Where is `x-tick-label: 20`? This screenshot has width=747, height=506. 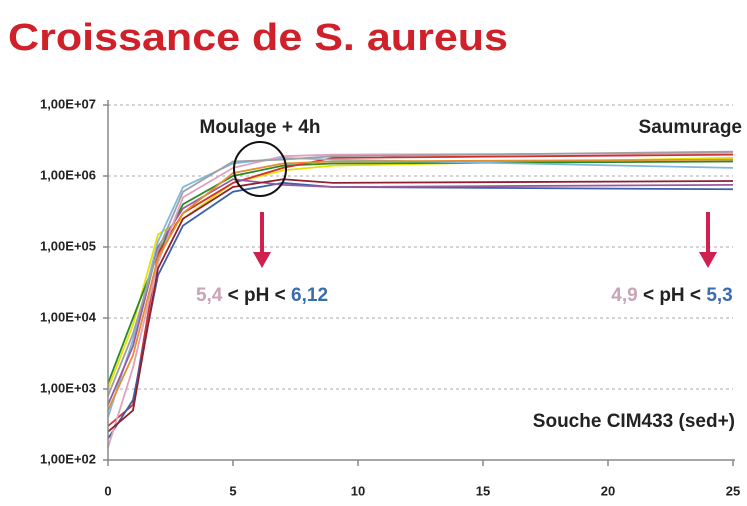
x-tick-label: 20 is located at coordinates (608, 490).